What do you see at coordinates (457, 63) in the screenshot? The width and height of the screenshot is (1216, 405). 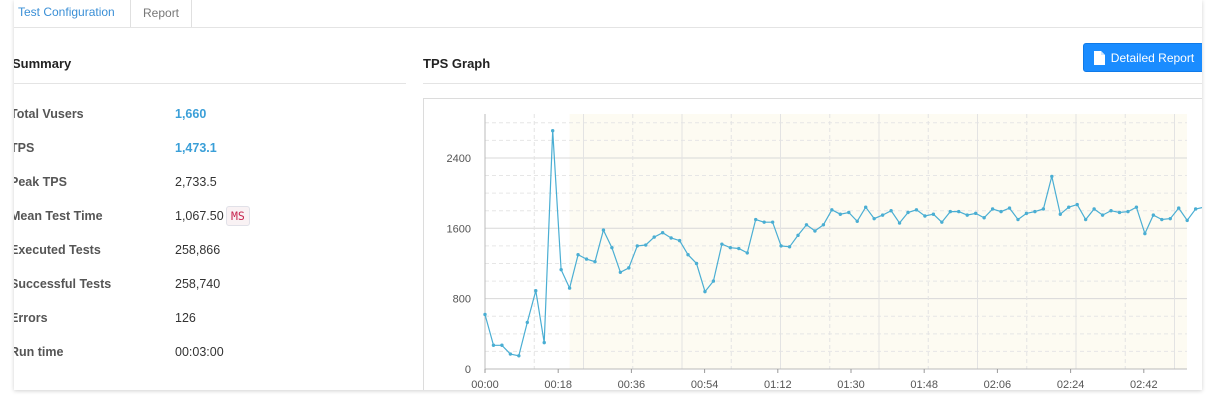 I see `tps-graph-title: TPS Graph` at bounding box center [457, 63].